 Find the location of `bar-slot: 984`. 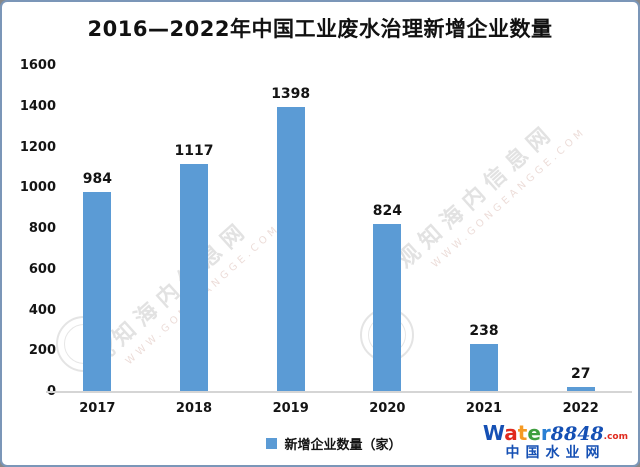

bar-slot: 984 is located at coordinates (97, 229).